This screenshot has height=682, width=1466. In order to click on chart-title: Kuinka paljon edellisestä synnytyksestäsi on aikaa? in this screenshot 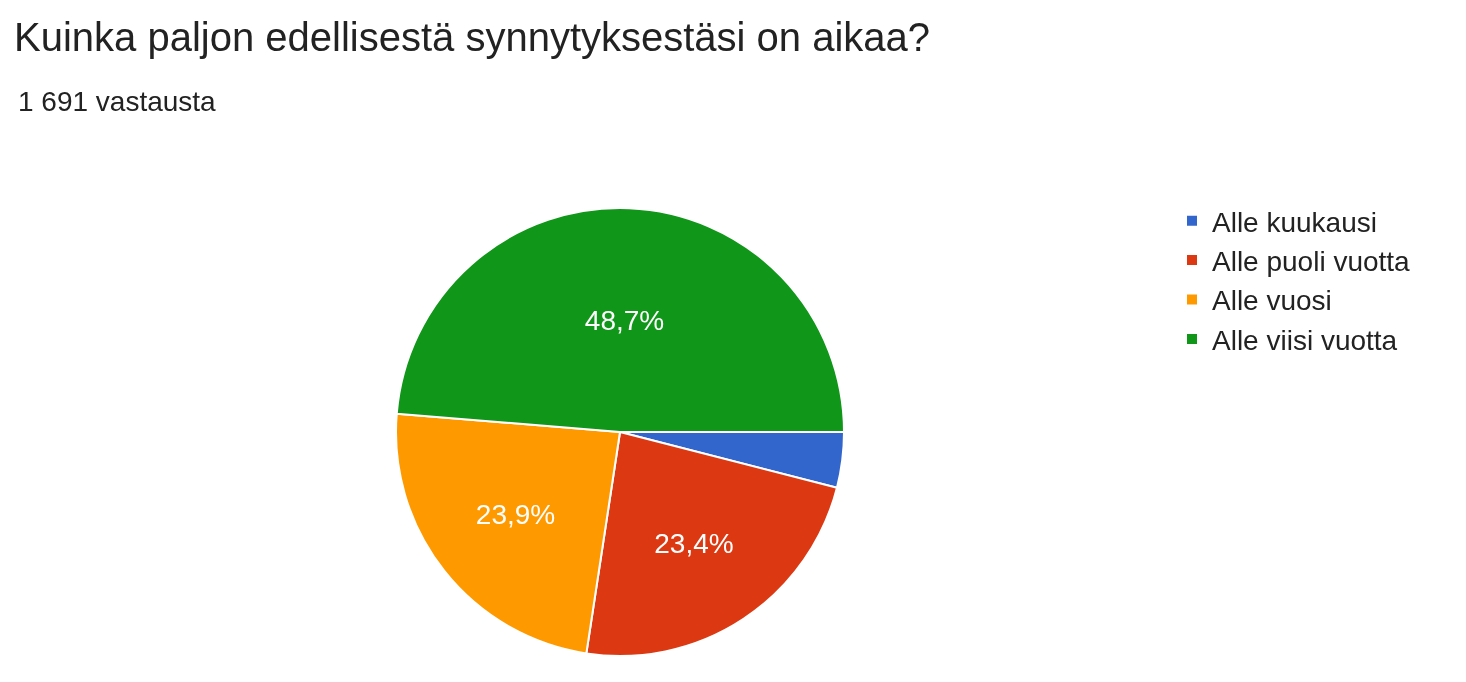, I will do `click(472, 37)`.